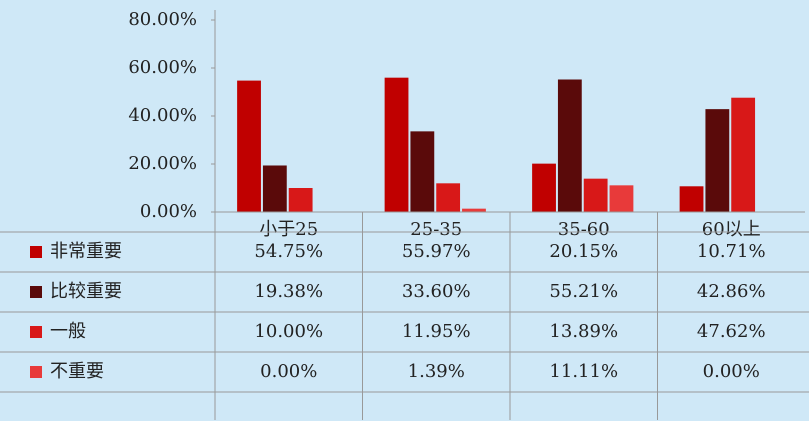 This screenshot has width=809, height=425. What do you see at coordinates (288, 251) in the screenshot?
I see `value-label: 54.75%` at bounding box center [288, 251].